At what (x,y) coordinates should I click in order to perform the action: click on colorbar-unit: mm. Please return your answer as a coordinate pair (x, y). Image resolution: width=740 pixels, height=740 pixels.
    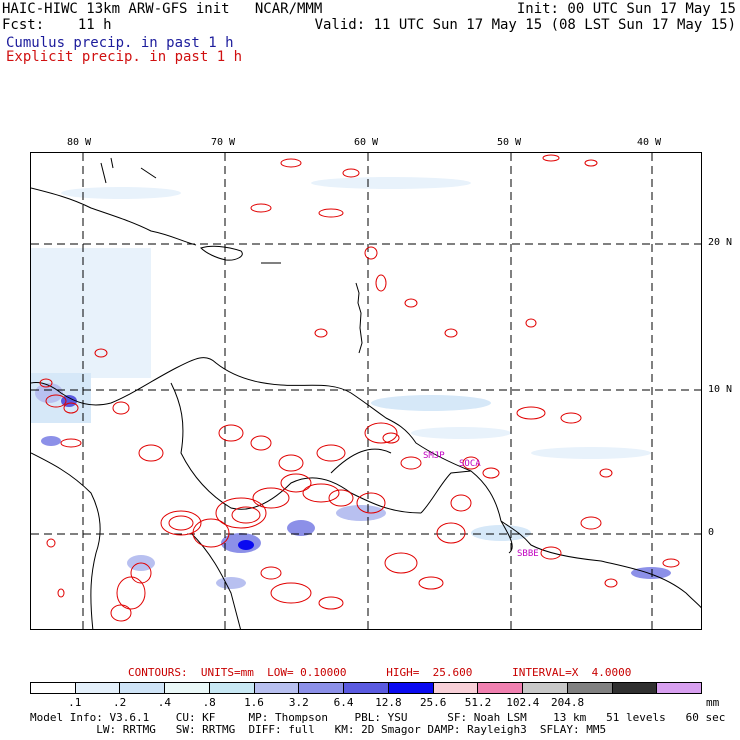
    Looking at the image, I should click on (713, 702).